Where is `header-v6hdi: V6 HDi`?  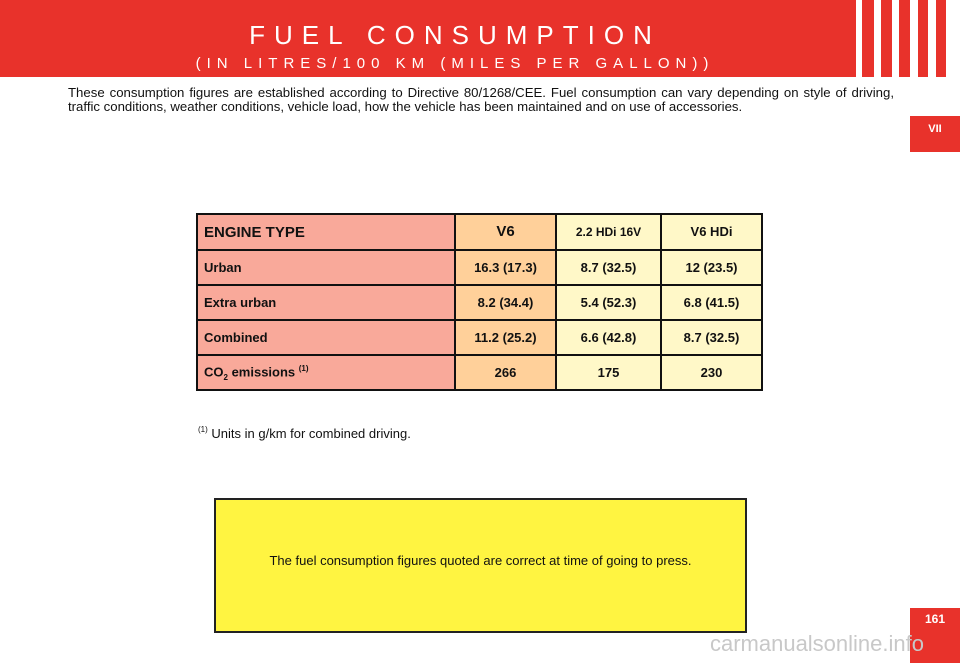
header-v6hdi: V6 HDi is located at coordinates (711, 232).